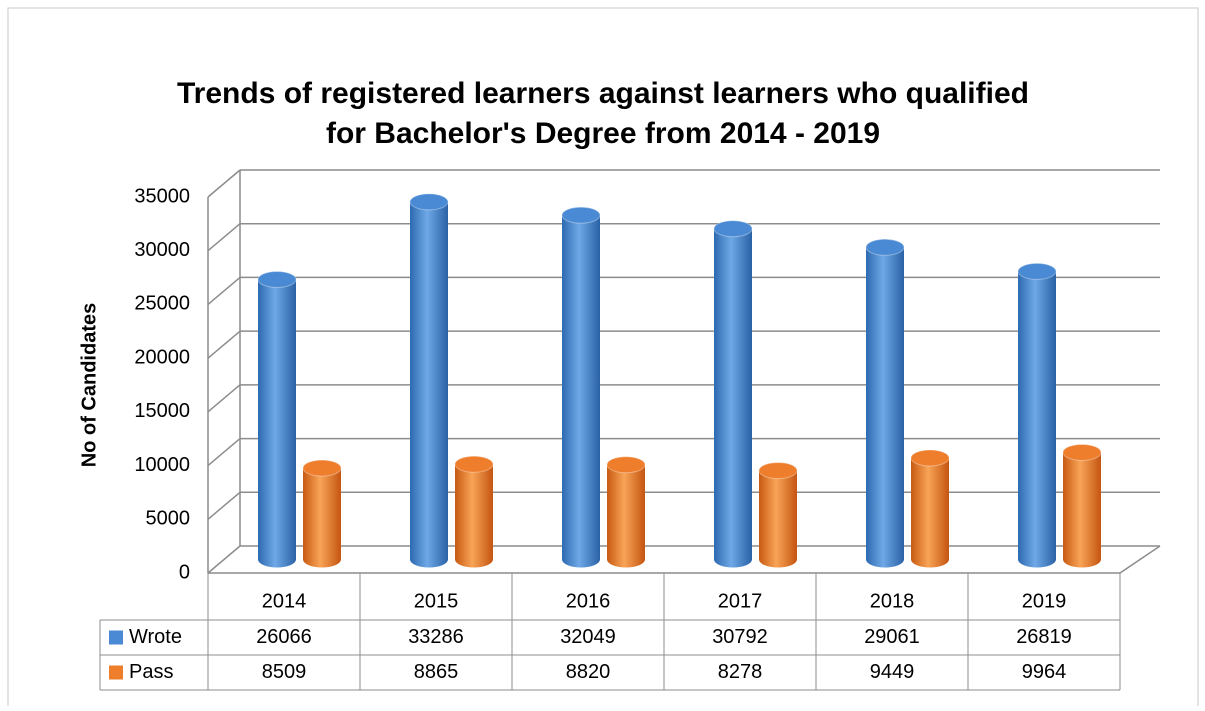 This screenshot has height=711, width=1205. I want to click on data-label: 29061, so click(892, 637).